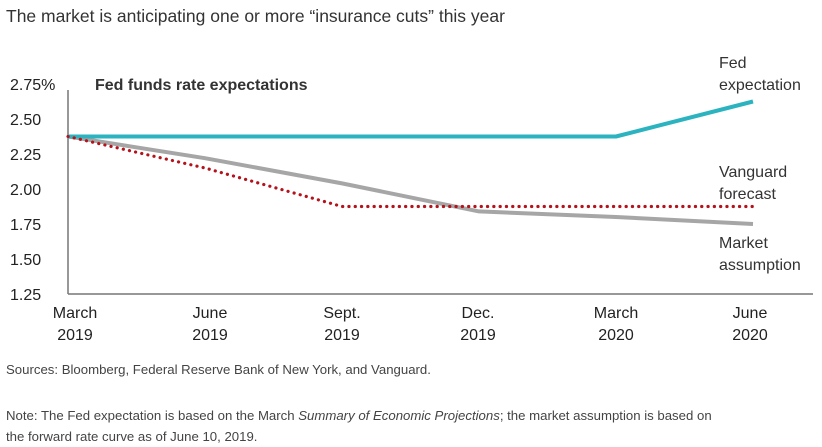 This screenshot has width=822, height=447. Describe the element at coordinates (25, 295) in the screenshot. I see `y-tick-label: 1.25` at that location.